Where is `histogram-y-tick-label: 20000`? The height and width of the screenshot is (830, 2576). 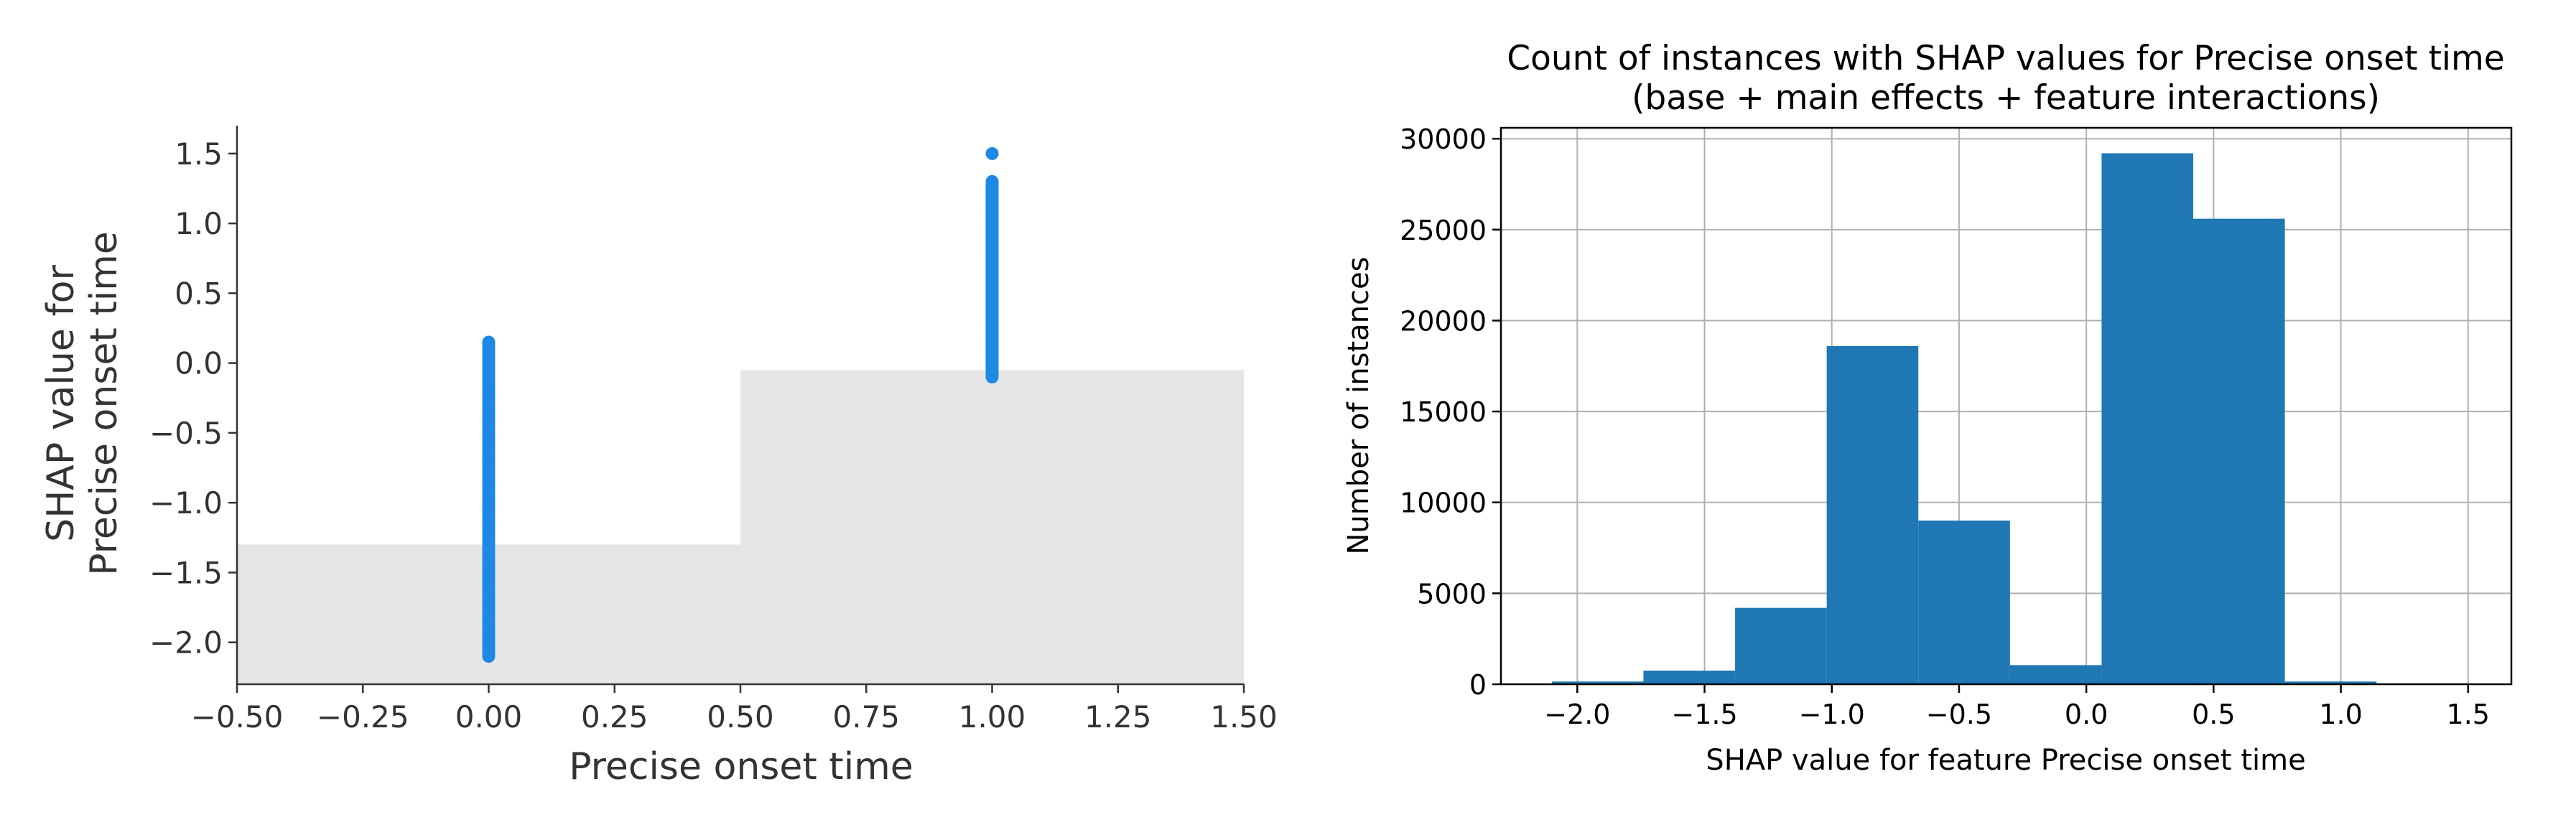 histogram-y-tick-label: 20000 is located at coordinates (1443, 321).